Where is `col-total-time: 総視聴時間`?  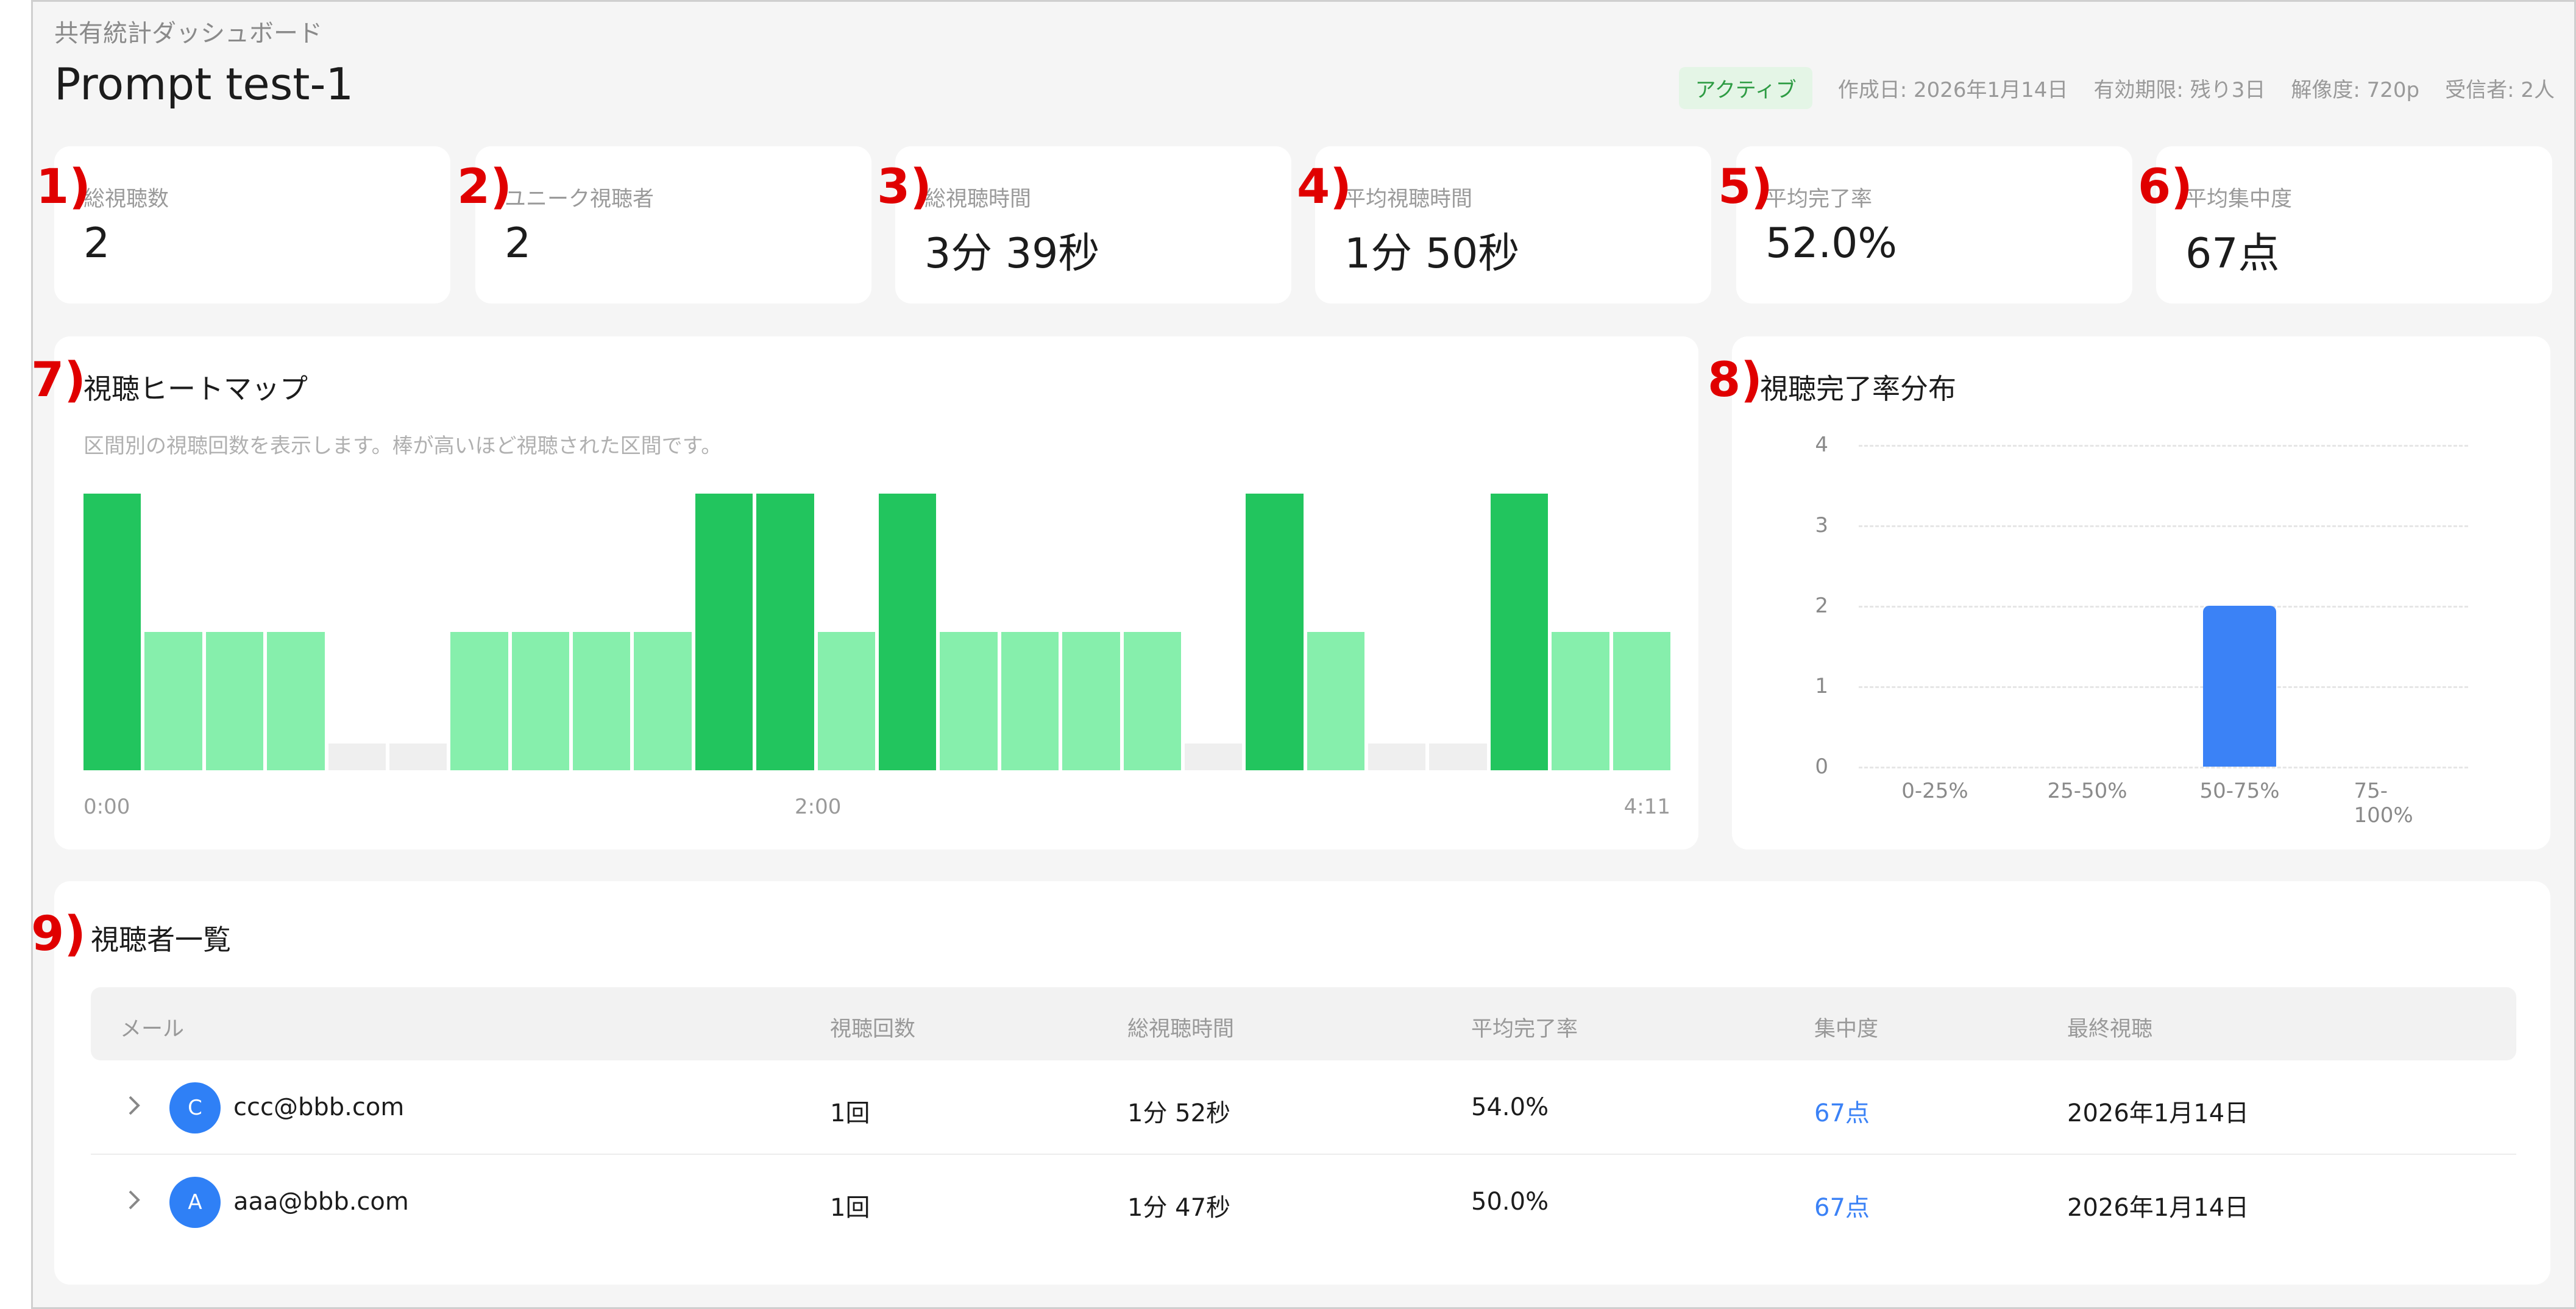
col-total-time: 総視聴時間 is located at coordinates (1181, 1029).